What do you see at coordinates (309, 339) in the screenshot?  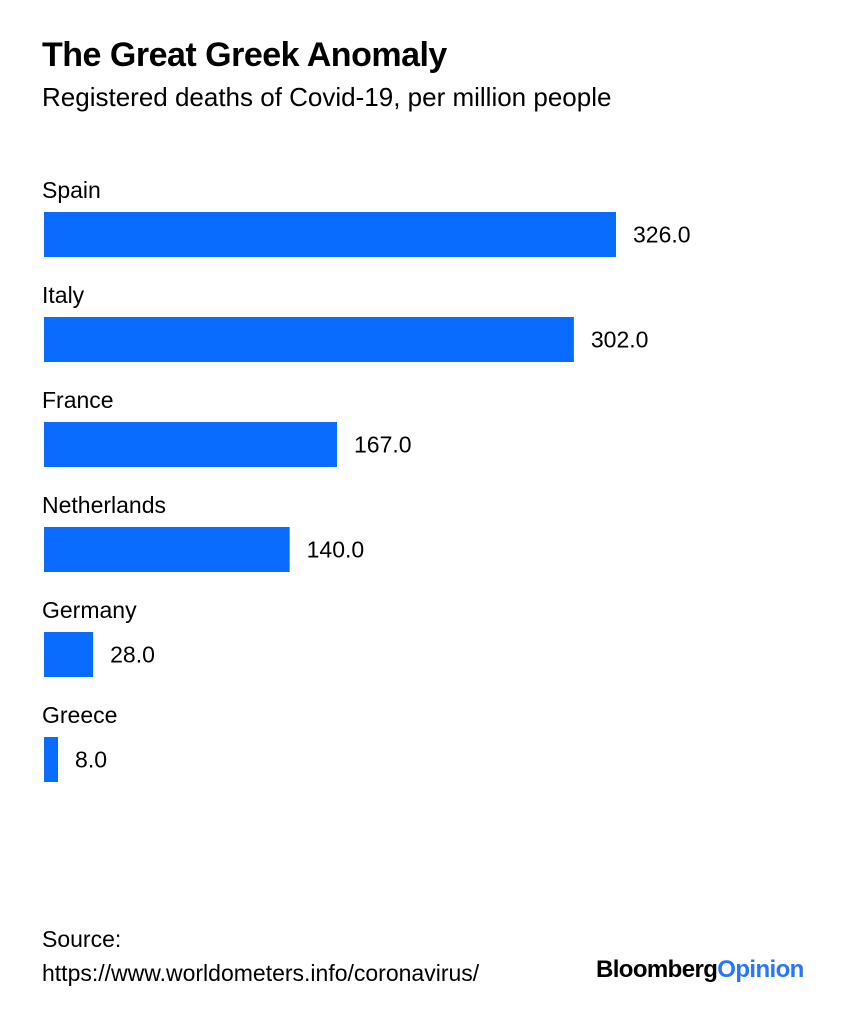 I see `bar-italy` at bounding box center [309, 339].